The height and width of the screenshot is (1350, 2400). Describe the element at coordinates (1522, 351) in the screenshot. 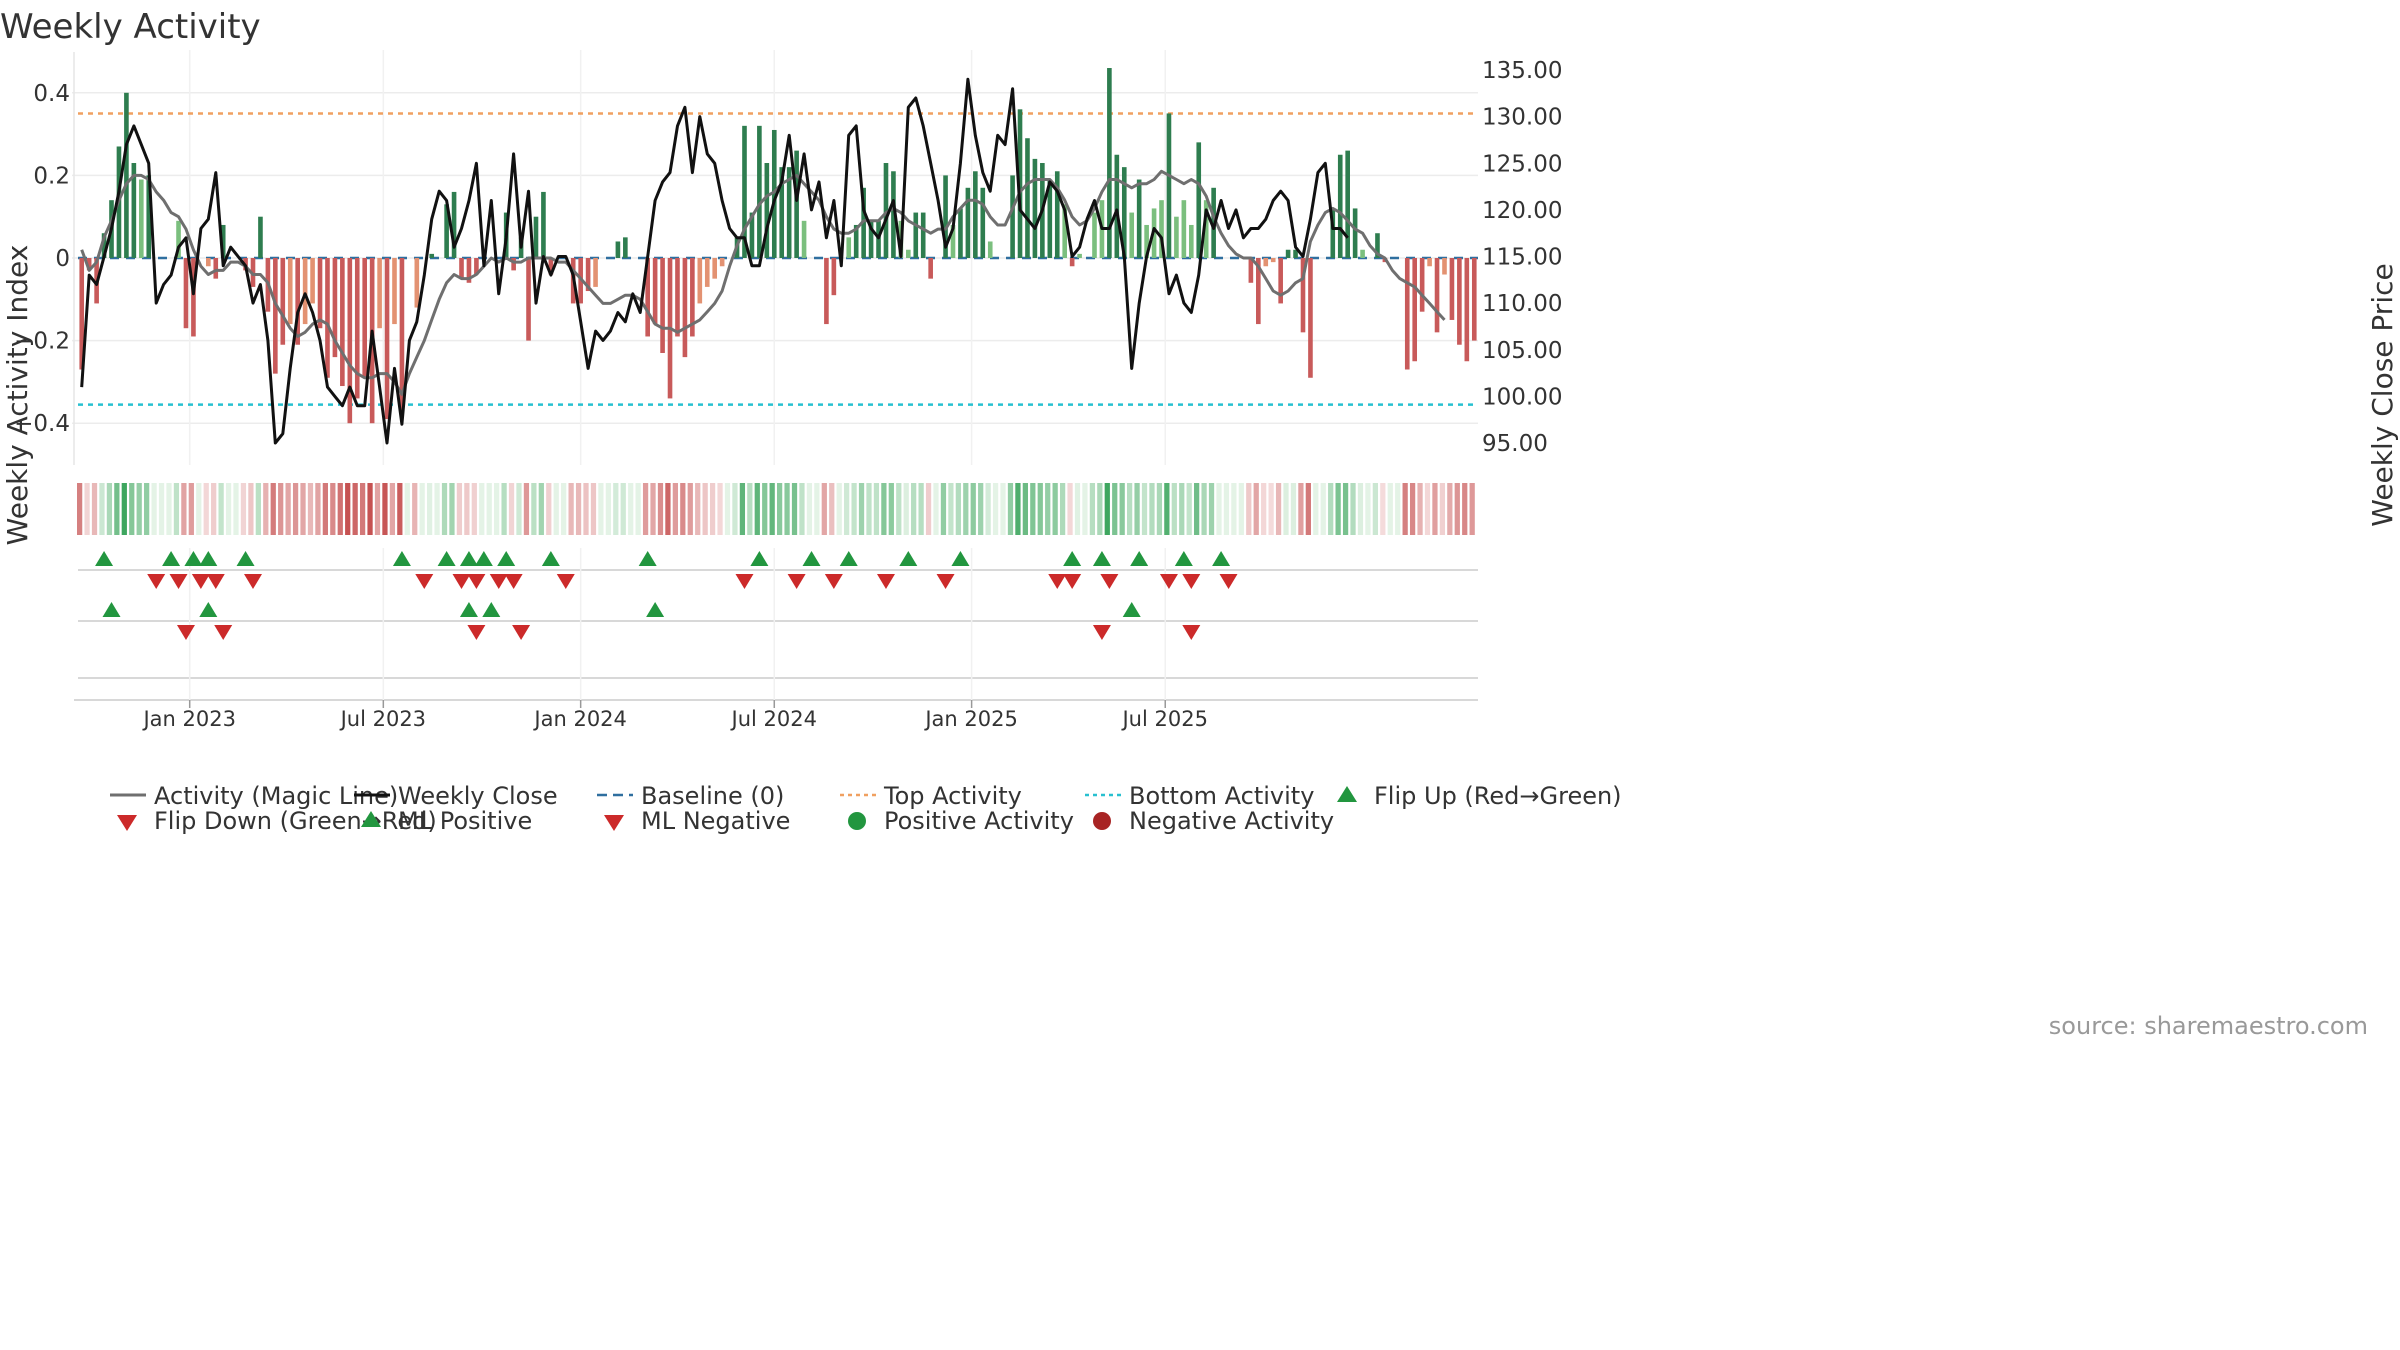

I see `y2-tick-label: 105.00` at that location.